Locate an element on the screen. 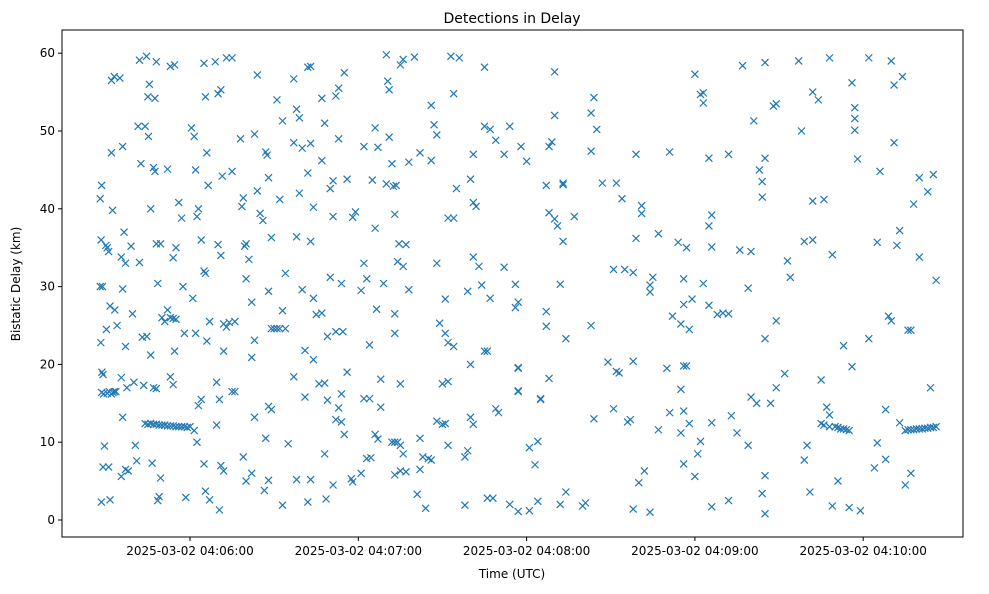 The image size is (989, 594). y-tick-label: 60 is located at coordinates (47, 53).